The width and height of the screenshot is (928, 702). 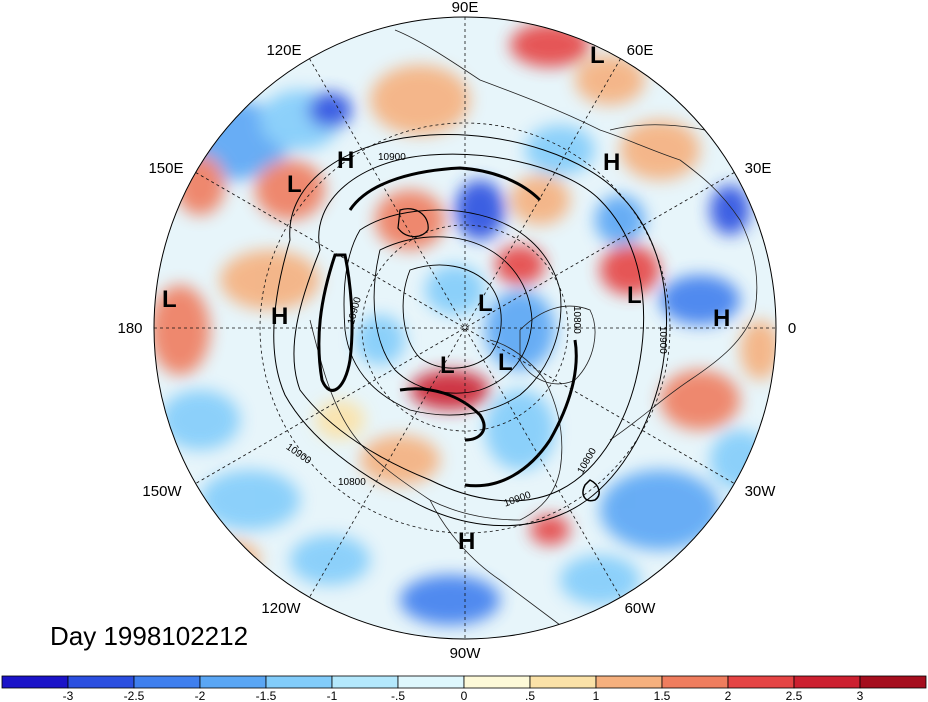 I want to click on greenland-coast, so click(x=557, y=345).